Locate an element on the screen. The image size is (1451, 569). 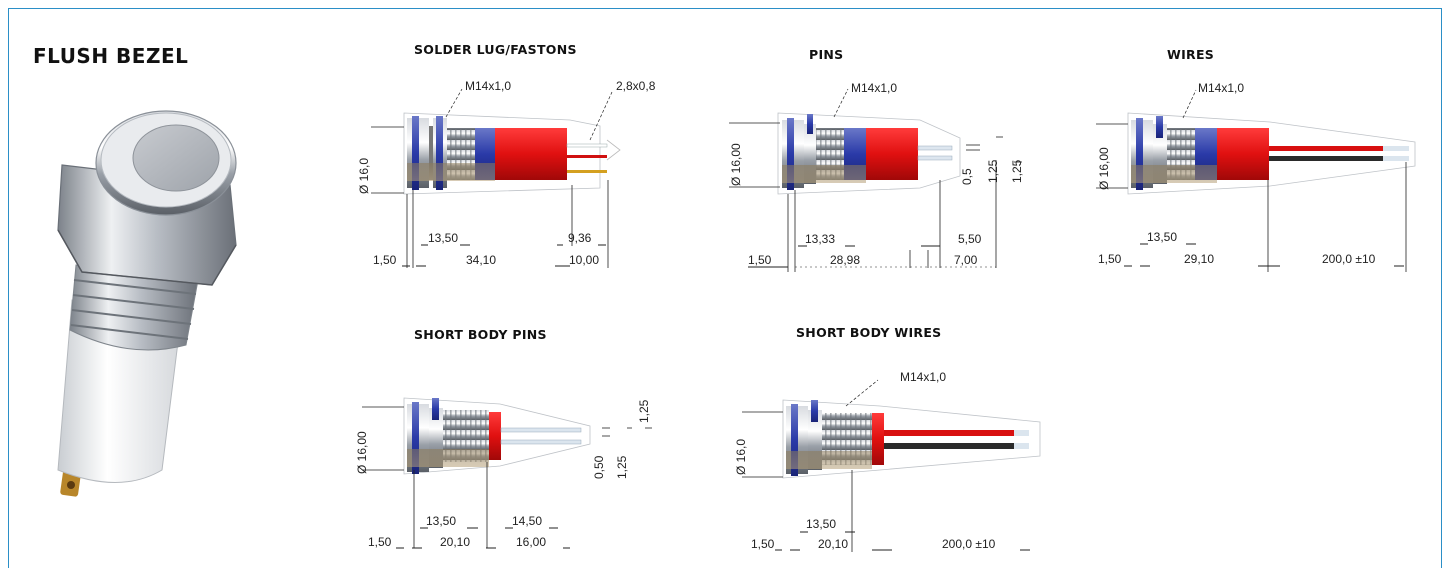
short-pins-pin-length-label: 14,50 is located at coordinates (527, 521).